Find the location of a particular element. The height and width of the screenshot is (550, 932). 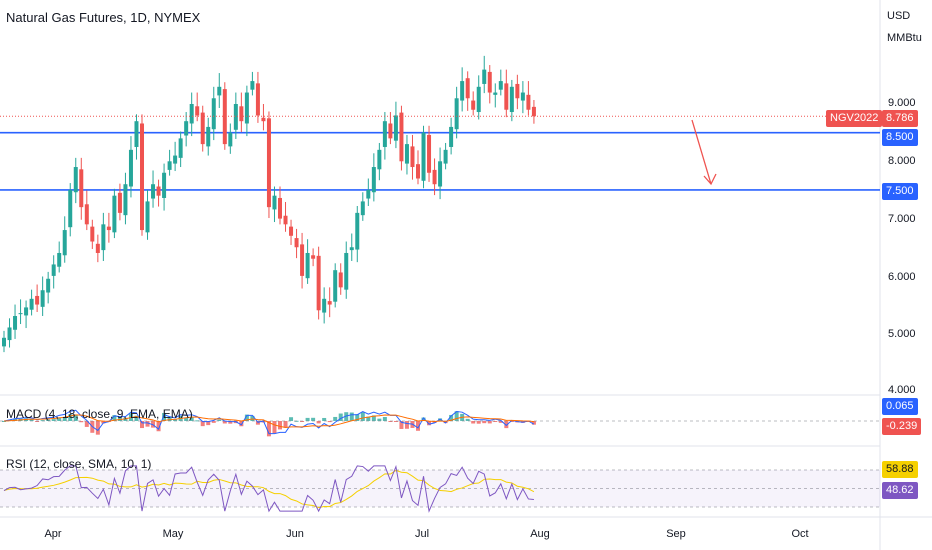

x-tick: Jun is located at coordinates (295, 534).